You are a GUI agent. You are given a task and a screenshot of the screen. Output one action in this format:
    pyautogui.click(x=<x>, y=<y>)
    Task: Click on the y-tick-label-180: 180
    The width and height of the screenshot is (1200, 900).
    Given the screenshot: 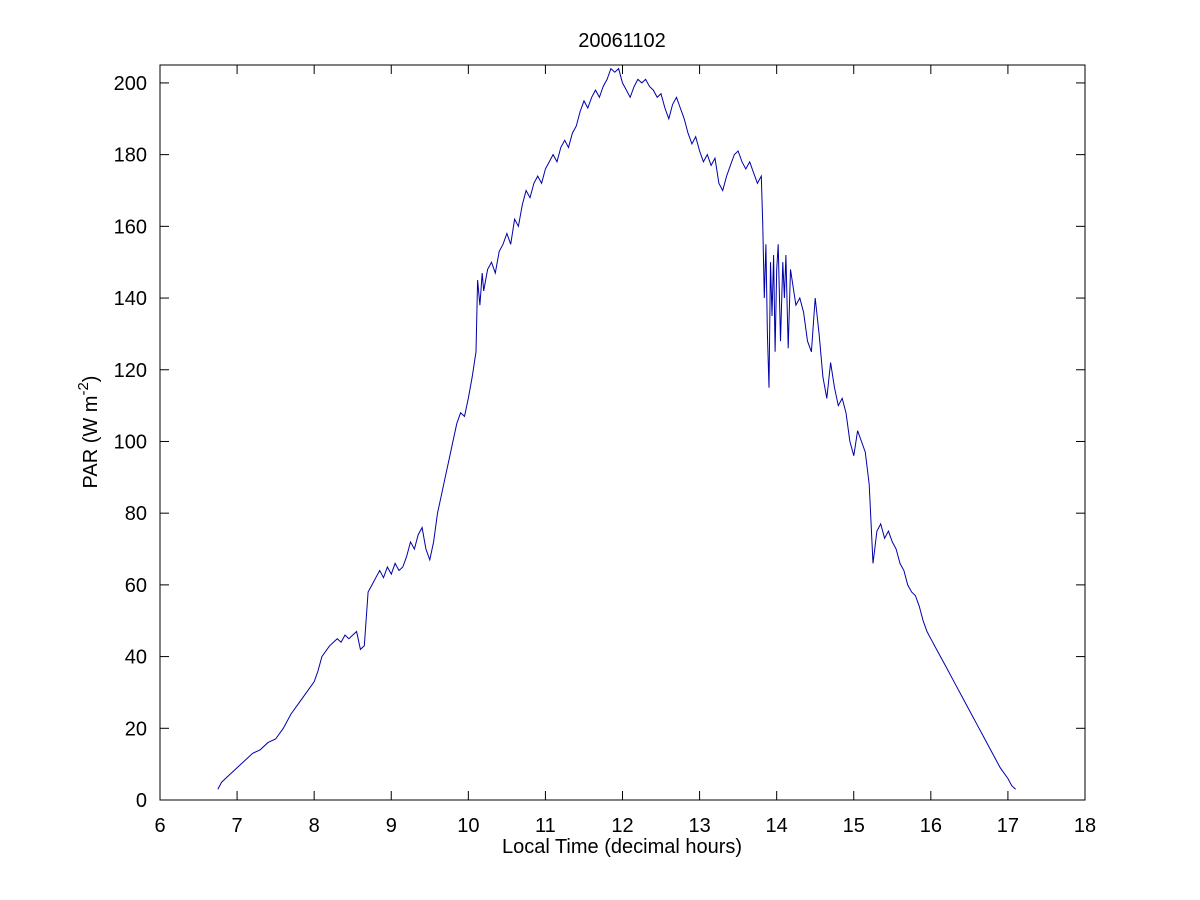 What is the action you would take?
    pyautogui.click(x=130, y=156)
    